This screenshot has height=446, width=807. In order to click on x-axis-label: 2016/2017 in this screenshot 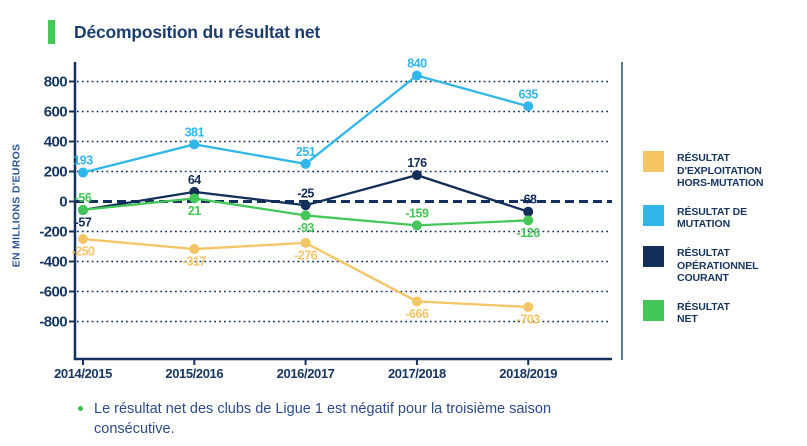, I will do `click(306, 373)`.